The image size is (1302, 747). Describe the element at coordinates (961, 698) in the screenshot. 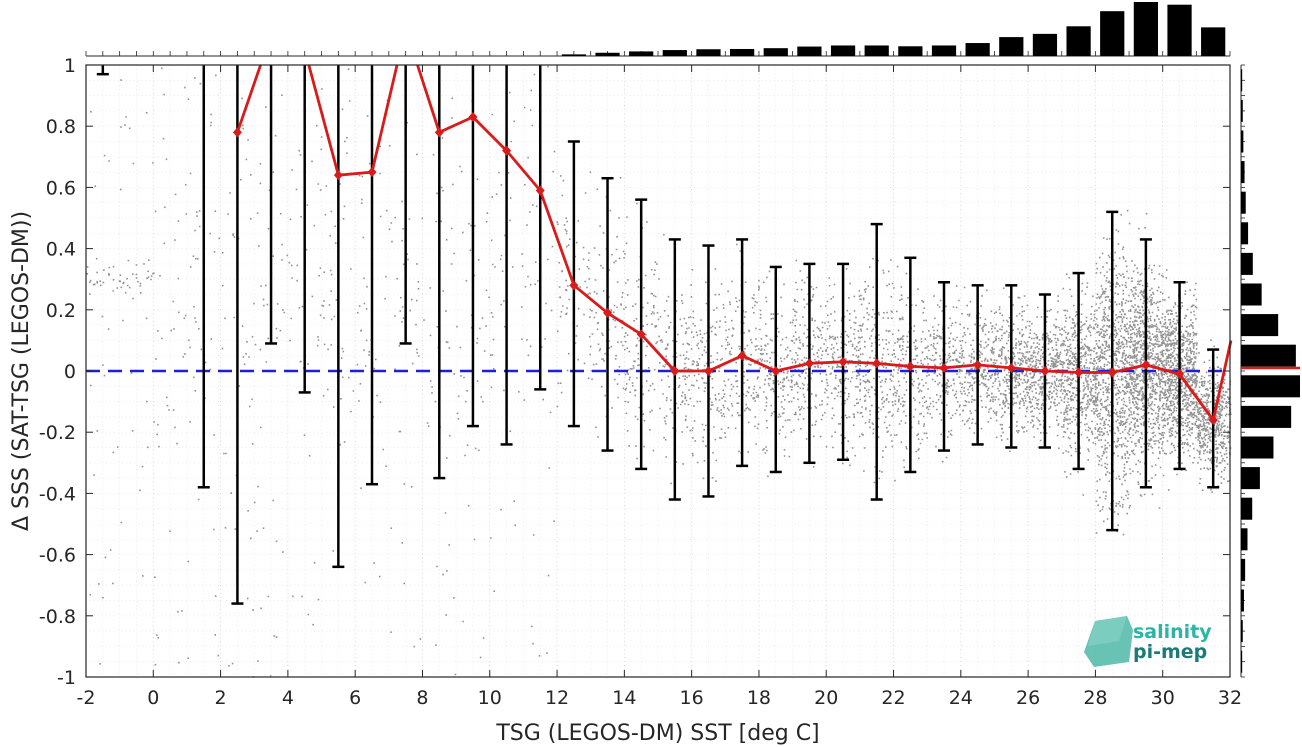

I see `x-tick-label: 24` at that location.